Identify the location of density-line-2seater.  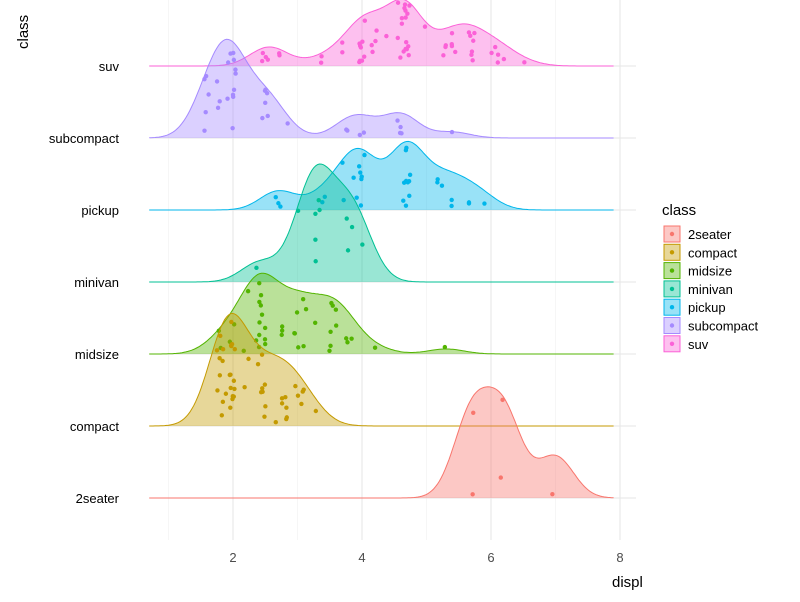
(381, 442).